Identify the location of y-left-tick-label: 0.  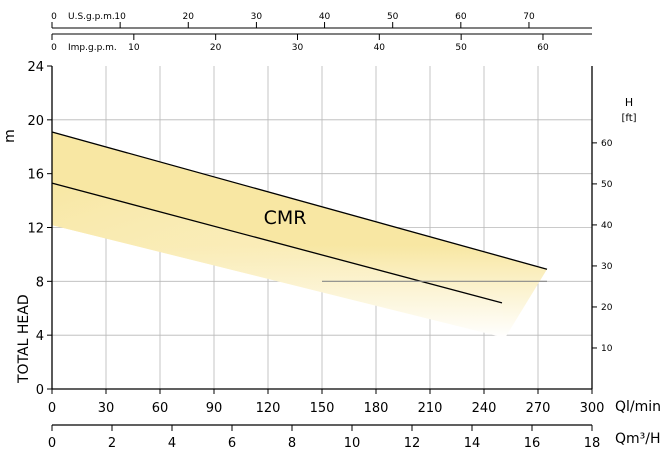
(40, 390).